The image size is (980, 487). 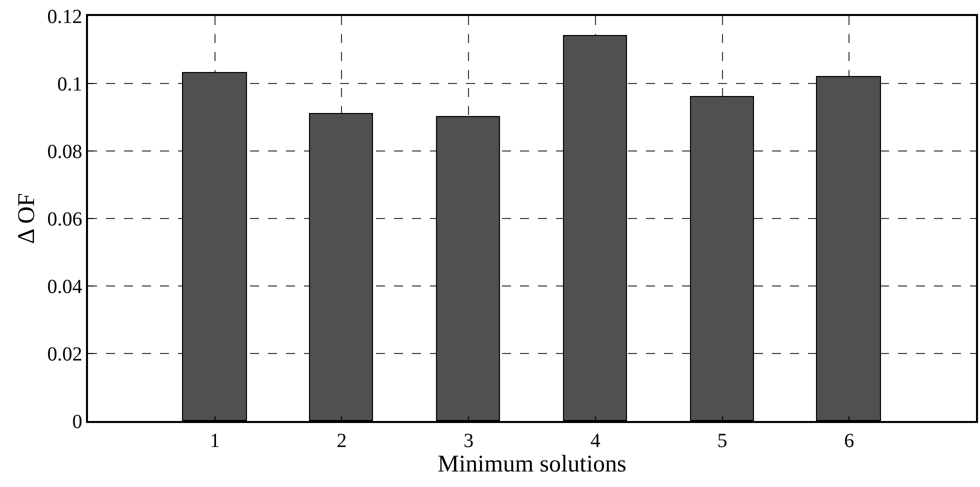 I want to click on x-tick-label: 3, so click(x=469, y=441).